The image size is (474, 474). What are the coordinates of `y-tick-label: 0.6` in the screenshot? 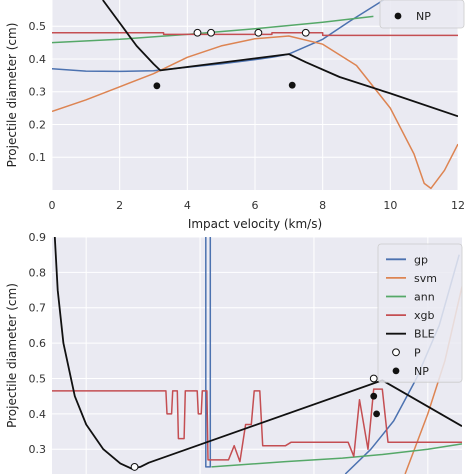 It's located at (38, 343).